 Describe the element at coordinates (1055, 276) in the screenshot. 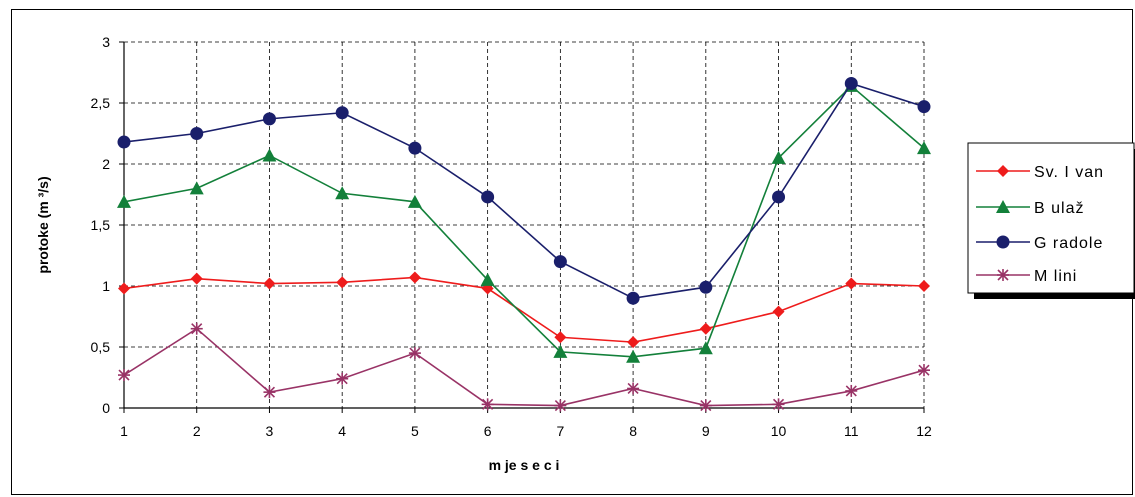

I see `legend-label: M lini` at that location.